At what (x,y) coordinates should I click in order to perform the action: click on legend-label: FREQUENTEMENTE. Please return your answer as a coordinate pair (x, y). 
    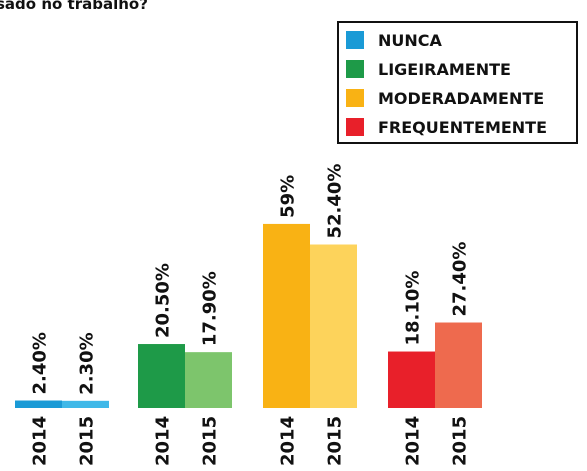
    Looking at the image, I should click on (462, 127).